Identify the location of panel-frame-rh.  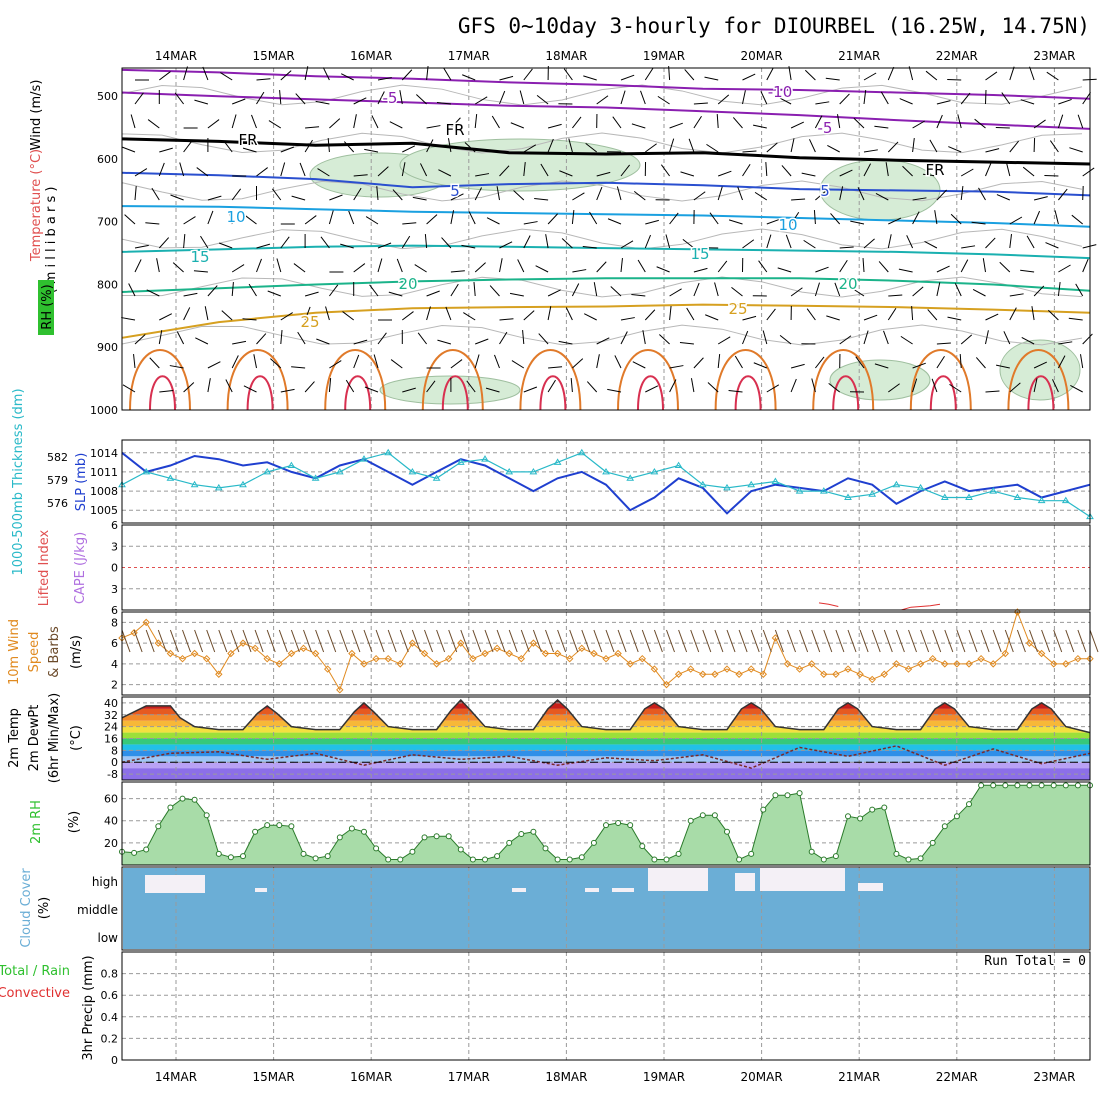
(606, 823).